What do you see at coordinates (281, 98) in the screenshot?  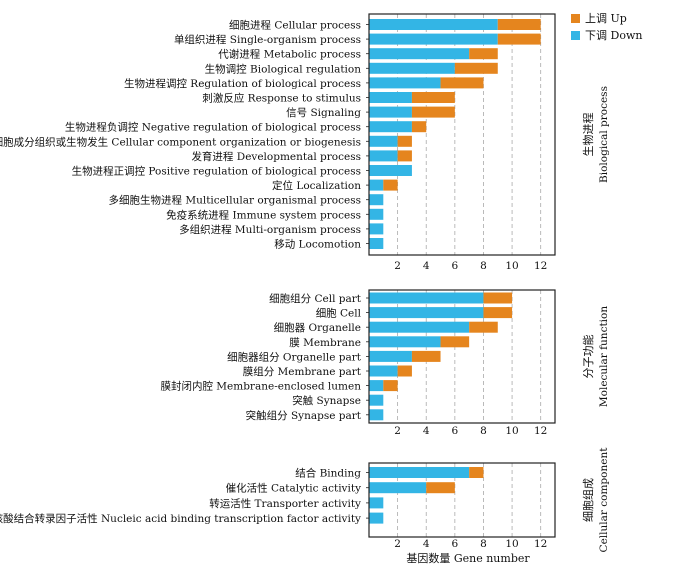 I see `category-label: 刺激反应 Response to stimulus` at bounding box center [281, 98].